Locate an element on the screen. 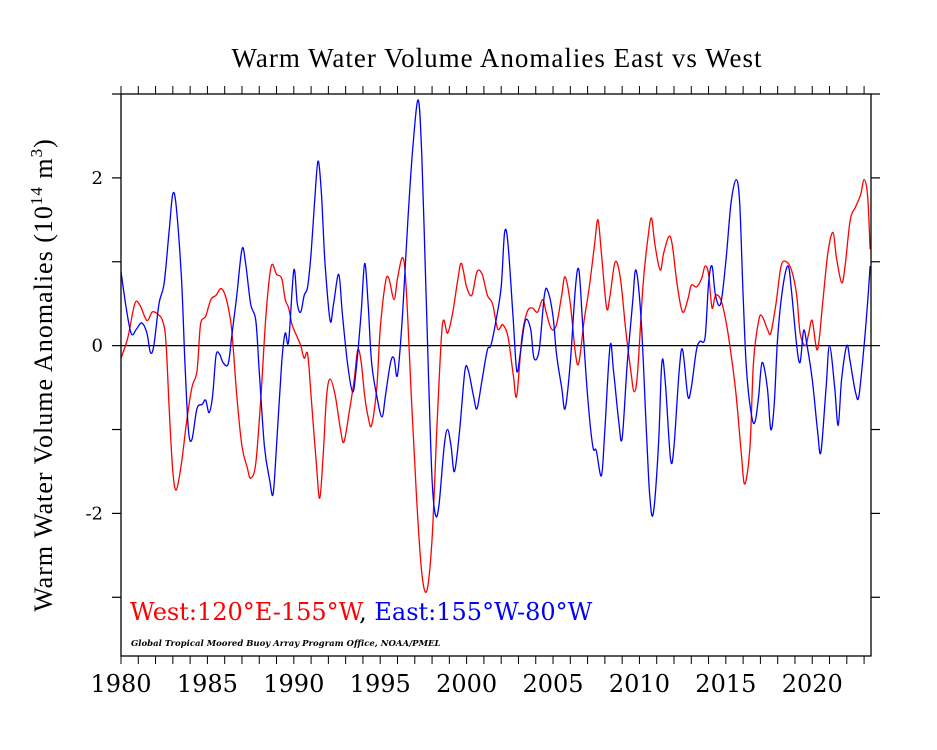 The image size is (937, 750). legend: West:120°E-155°W, East:155°W-80°W is located at coordinates (361, 612).